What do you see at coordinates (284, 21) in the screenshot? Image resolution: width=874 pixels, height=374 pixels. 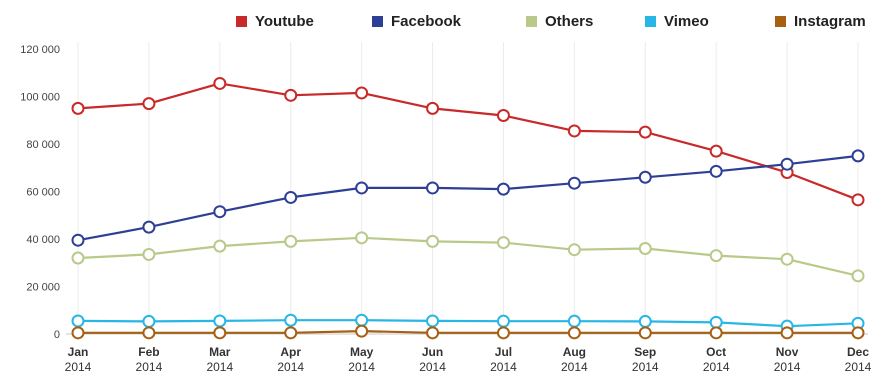 I see `legend-label-youtube: Youtube` at bounding box center [284, 21].